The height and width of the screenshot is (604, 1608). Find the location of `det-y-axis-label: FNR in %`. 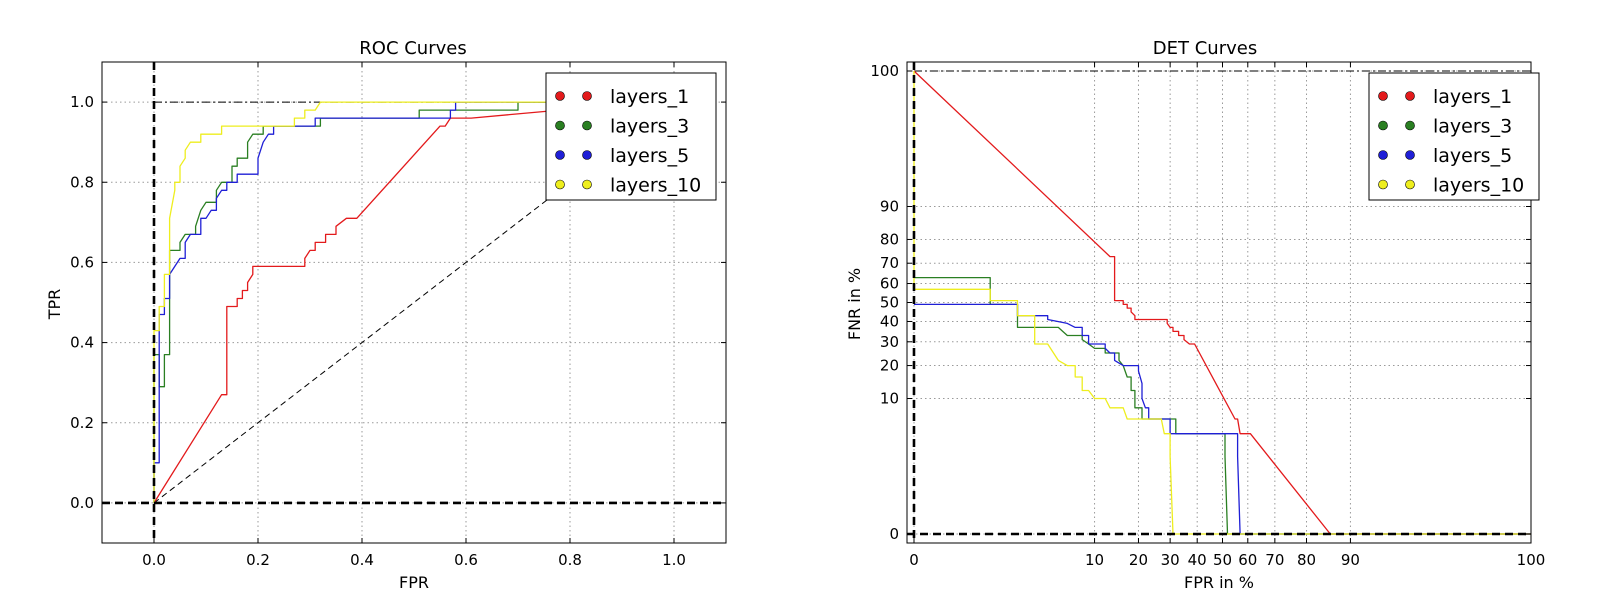

det-y-axis-label: FNR in % is located at coordinates (854, 304).